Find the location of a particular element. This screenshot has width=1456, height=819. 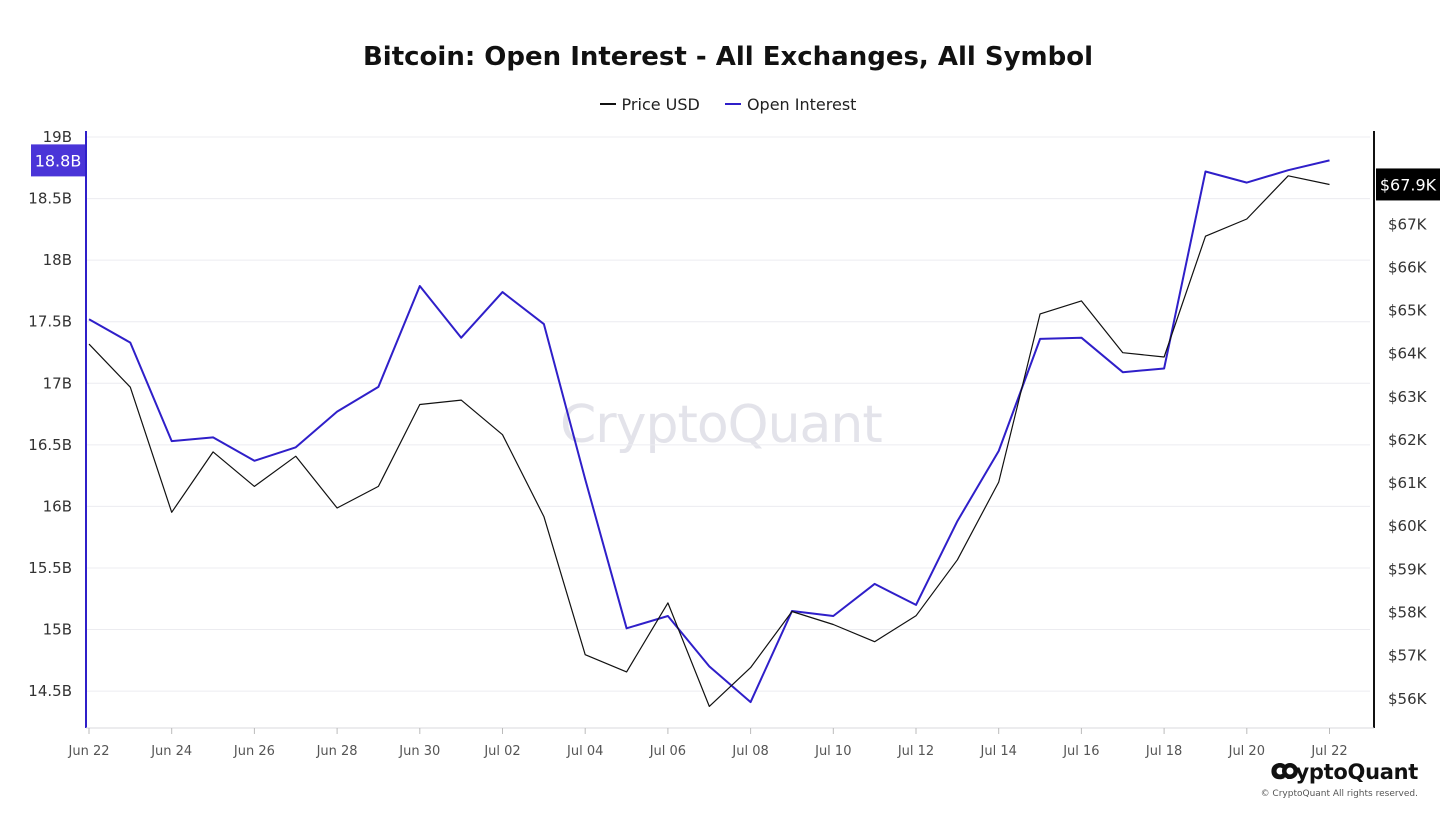

right-tick-label: $57K is located at coordinates (1408, 656).